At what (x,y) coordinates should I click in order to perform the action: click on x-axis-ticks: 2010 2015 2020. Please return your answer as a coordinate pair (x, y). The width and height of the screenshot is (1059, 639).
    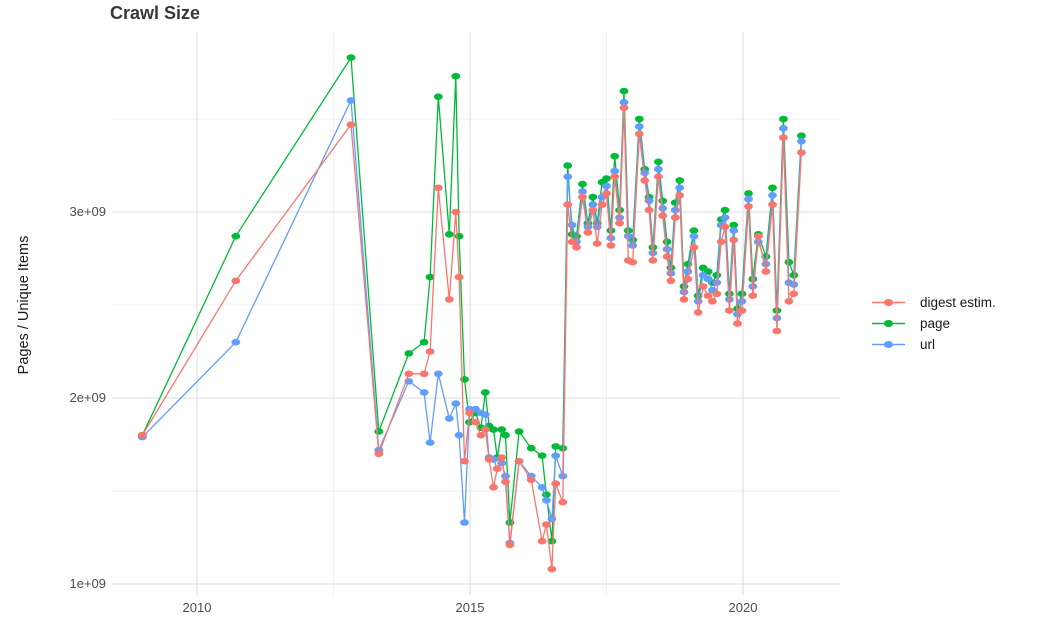
    Looking at the image, I should click on (470, 607).